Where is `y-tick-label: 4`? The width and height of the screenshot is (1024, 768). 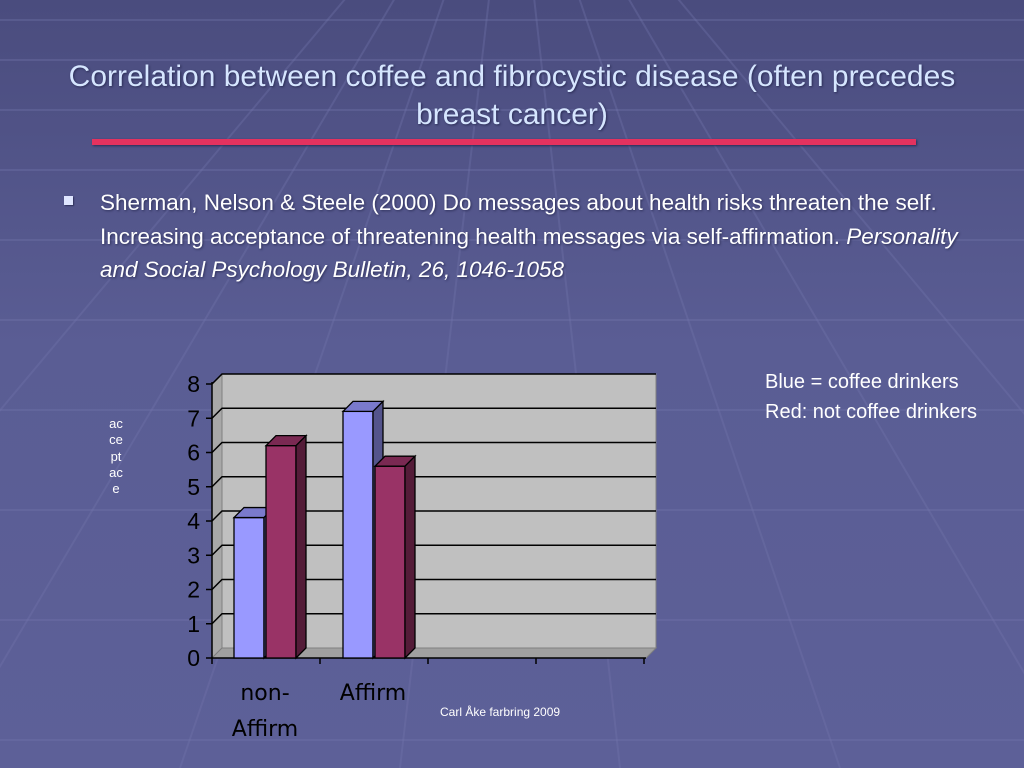 y-tick-label: 4 is located at coordinates (193, 521).